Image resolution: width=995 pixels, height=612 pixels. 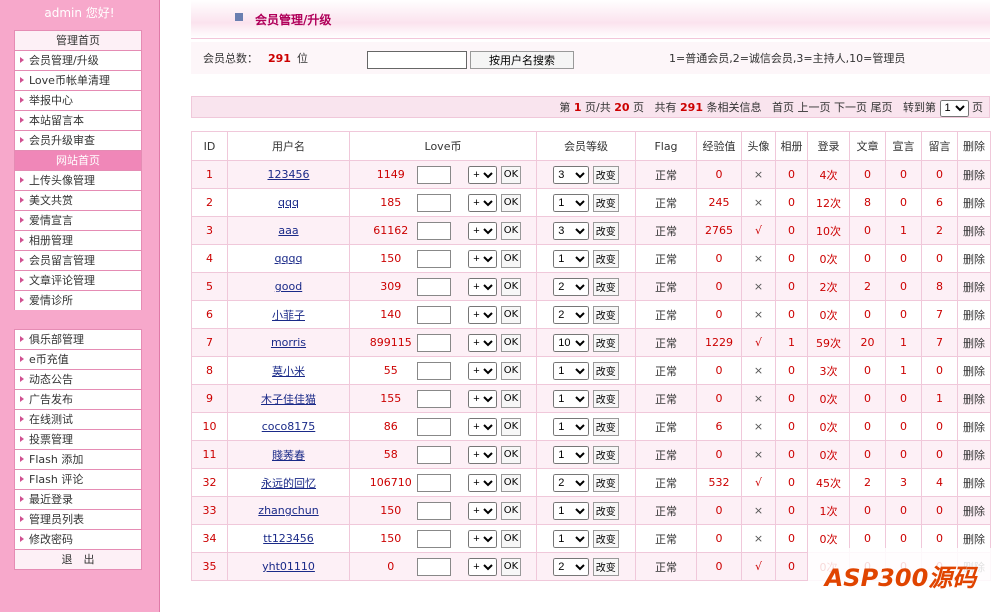 I want to click on menu-item: 投票管理, so click(x=78, y=439).